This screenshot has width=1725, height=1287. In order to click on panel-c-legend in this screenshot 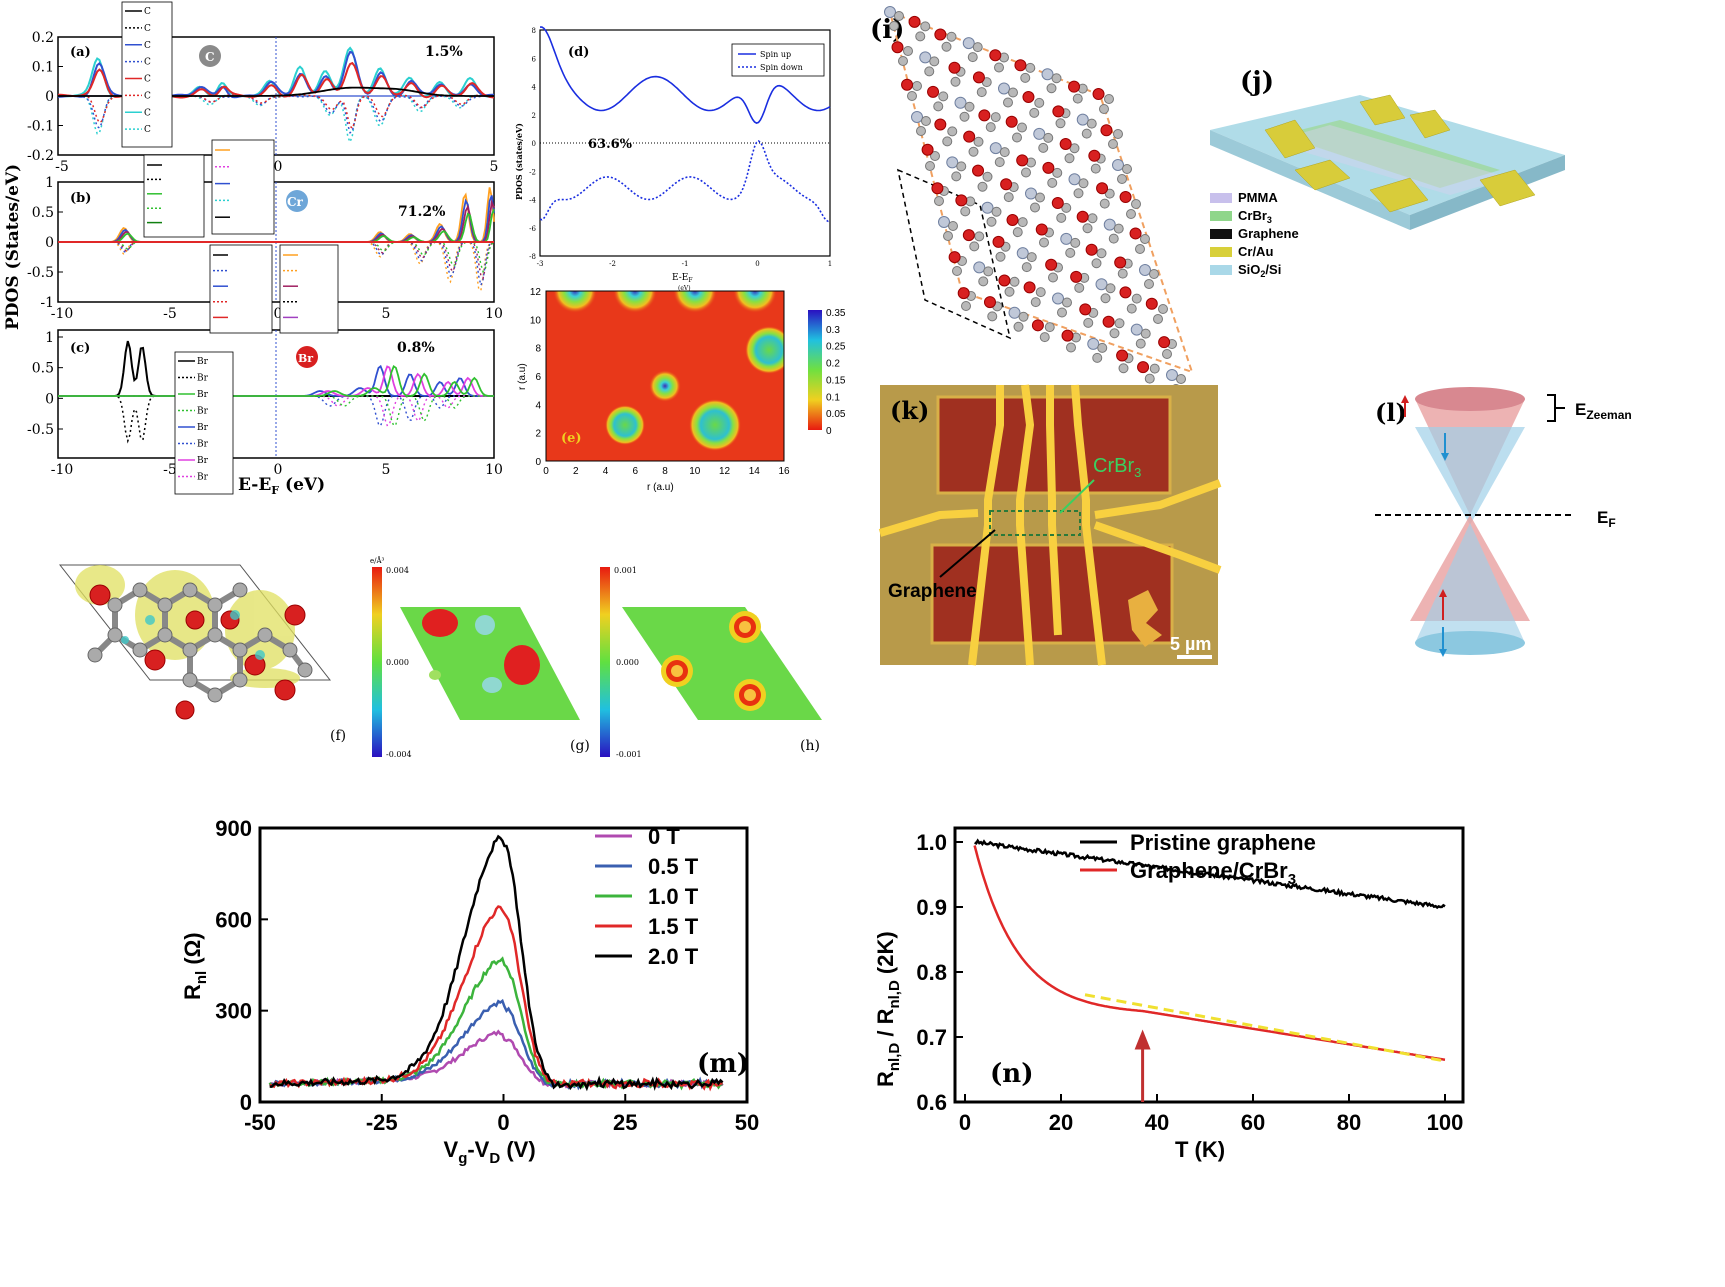, I will do `click(204, 423)`.